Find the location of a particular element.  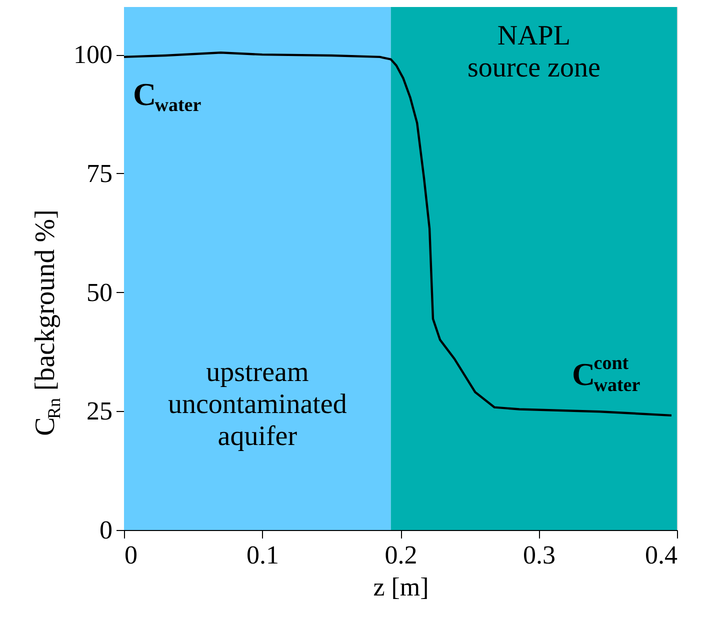

x-axis-title: z [m] is located at coordinates (401, 587).